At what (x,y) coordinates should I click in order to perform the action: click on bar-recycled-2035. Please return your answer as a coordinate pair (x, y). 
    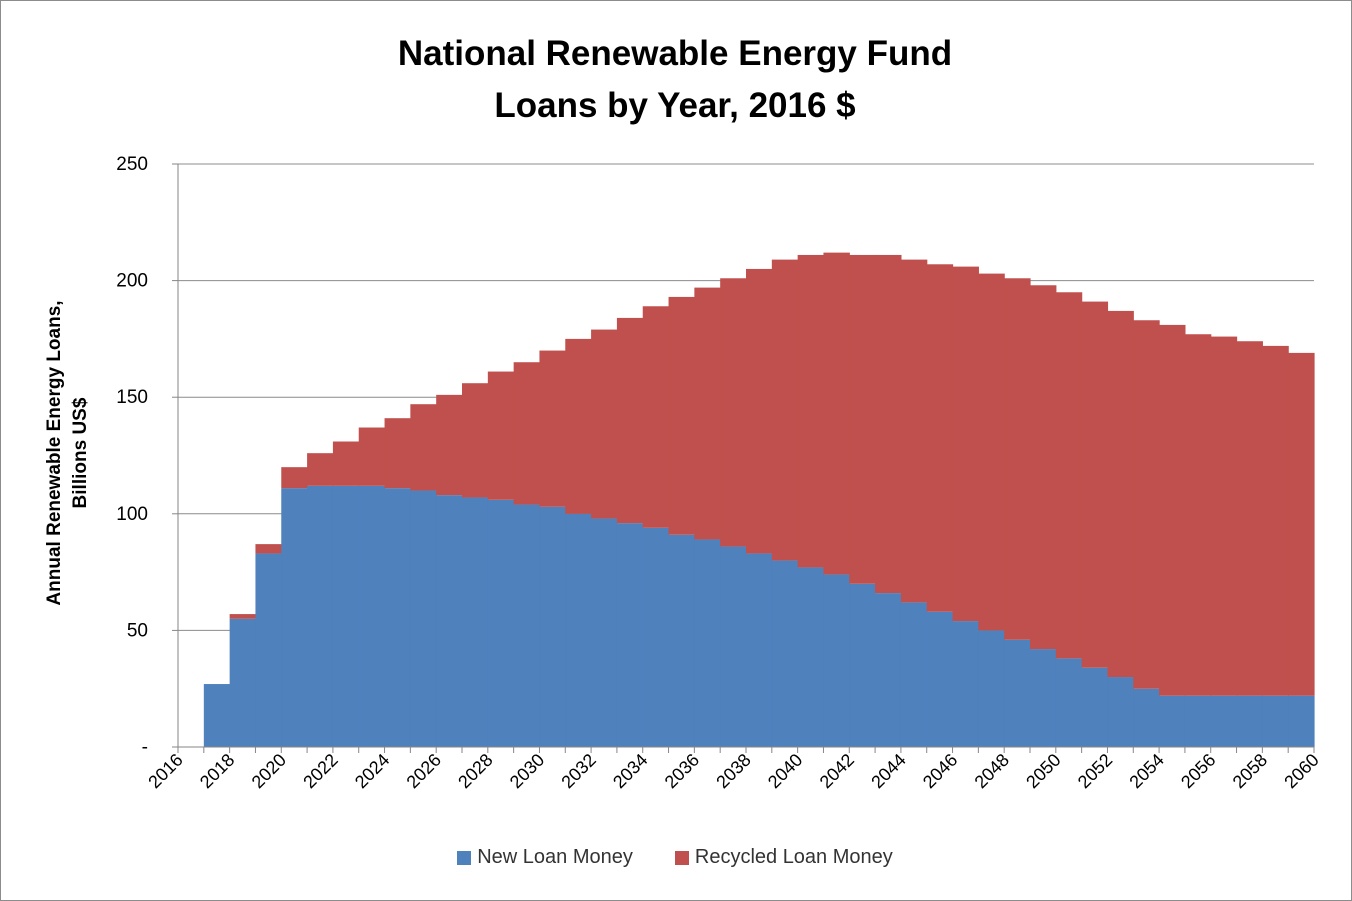
    Looking at the image, I should click on (681, 415).